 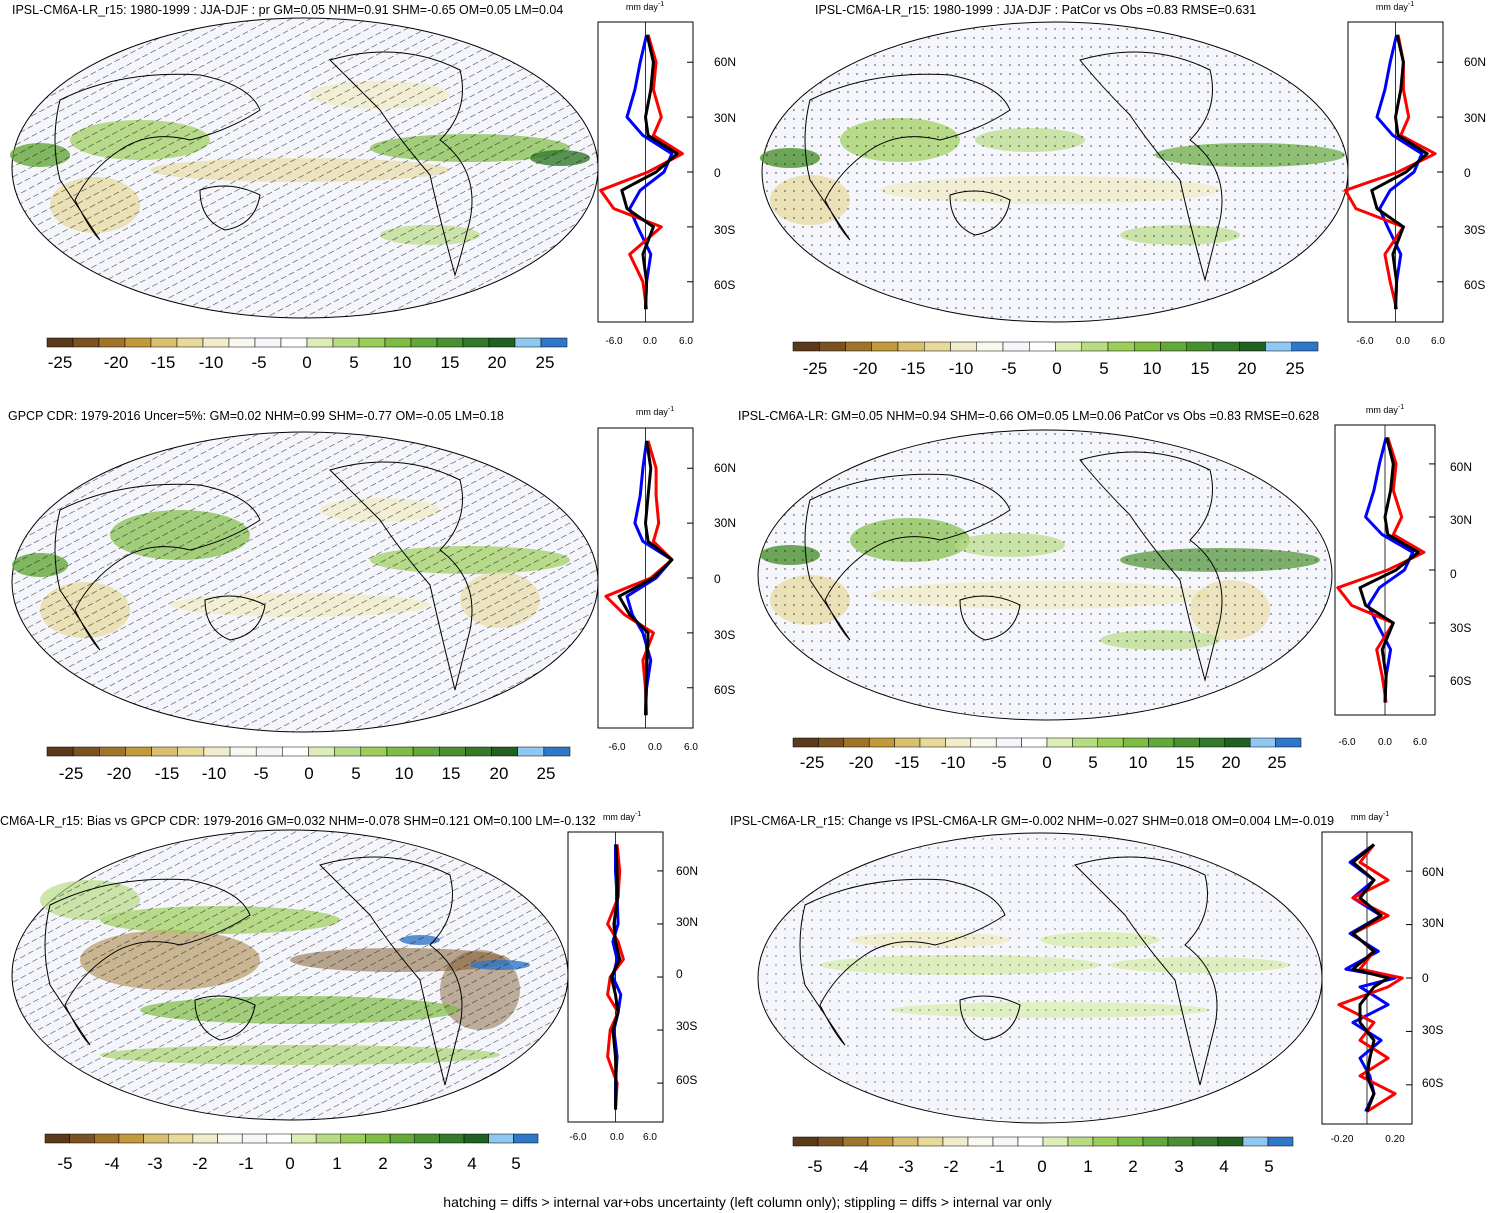 I want to click on colorbar-tick-label: -5, so click(x=260, y=773).